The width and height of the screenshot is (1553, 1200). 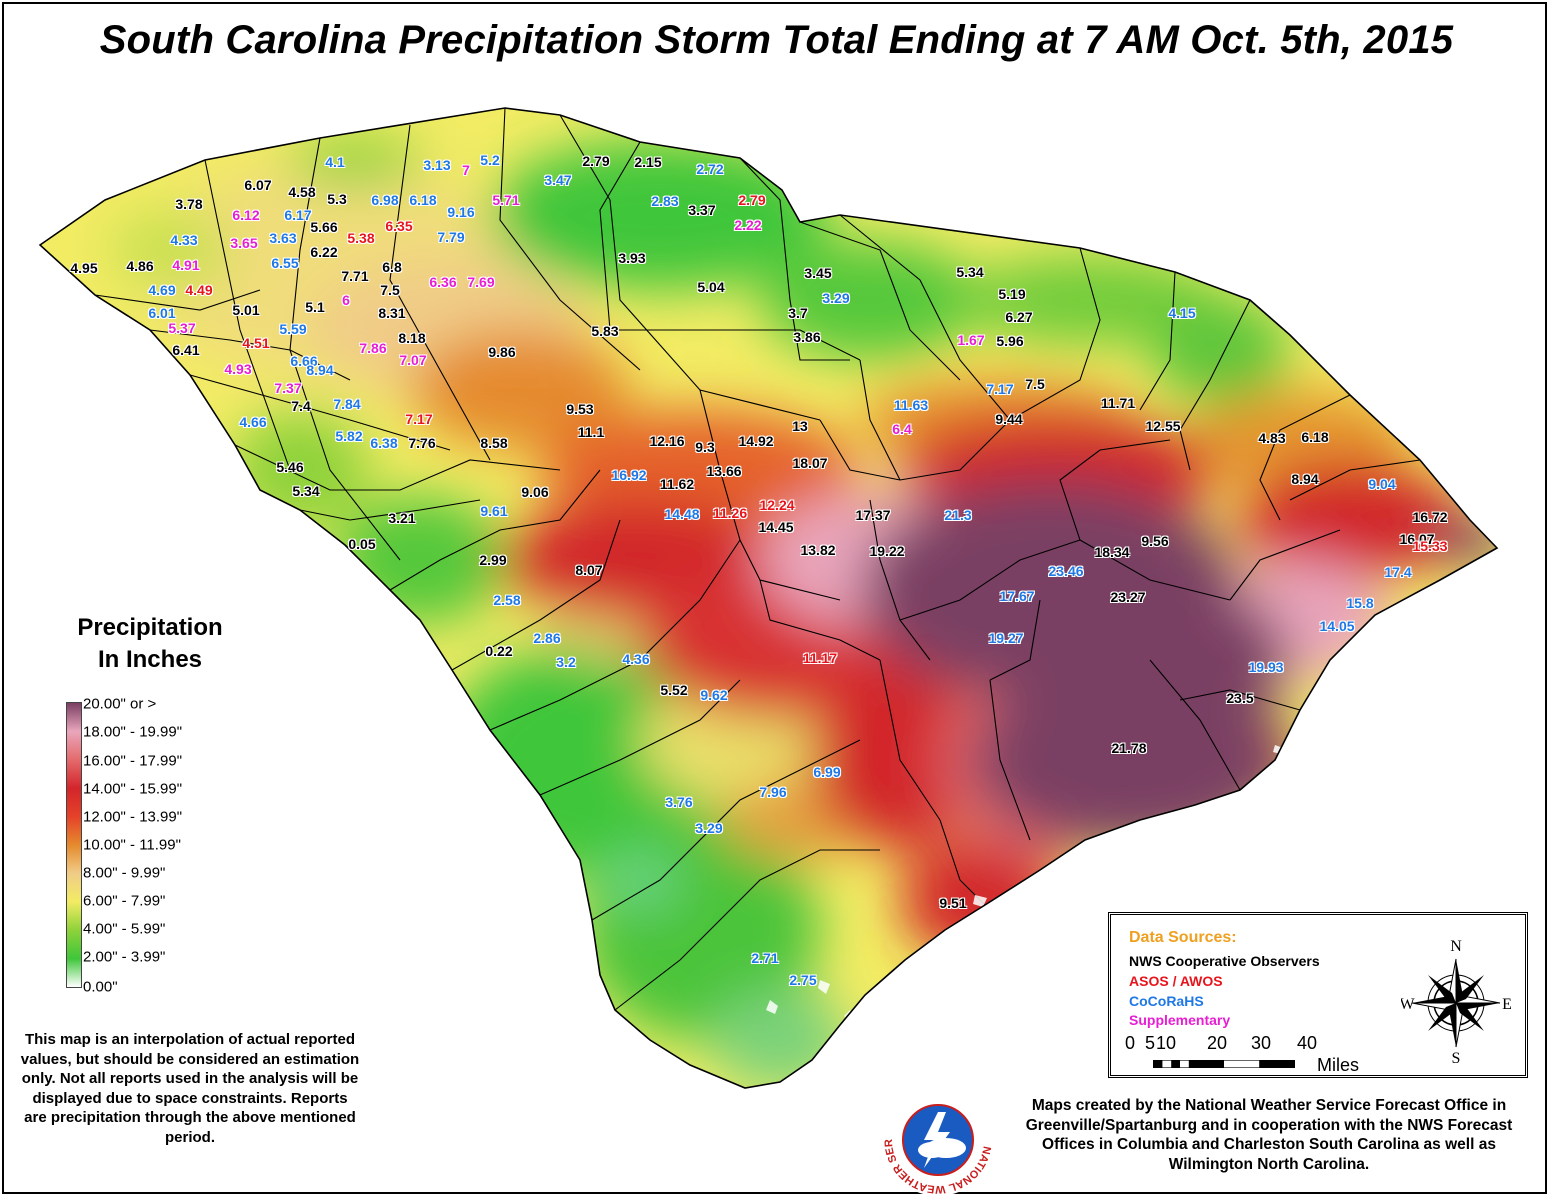 I want to click on precip-report-label: 4.51, so click(x=256, y=343).